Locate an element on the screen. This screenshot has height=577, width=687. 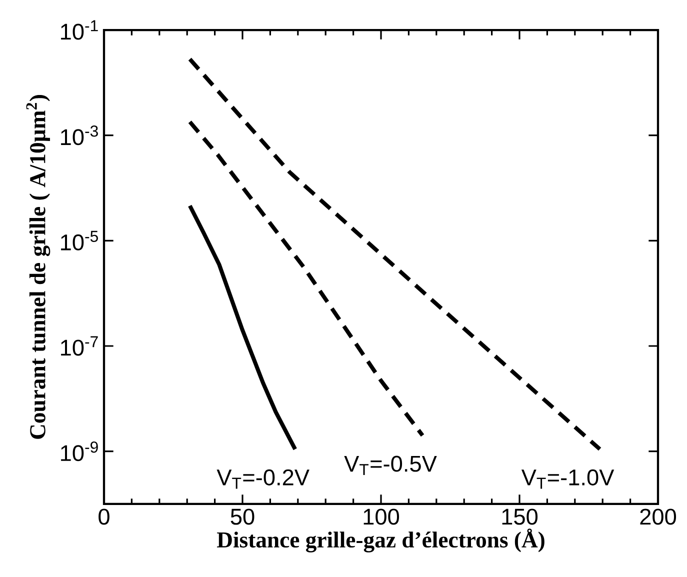
x-tick-label: 0 is located at coordinates (104, 516).